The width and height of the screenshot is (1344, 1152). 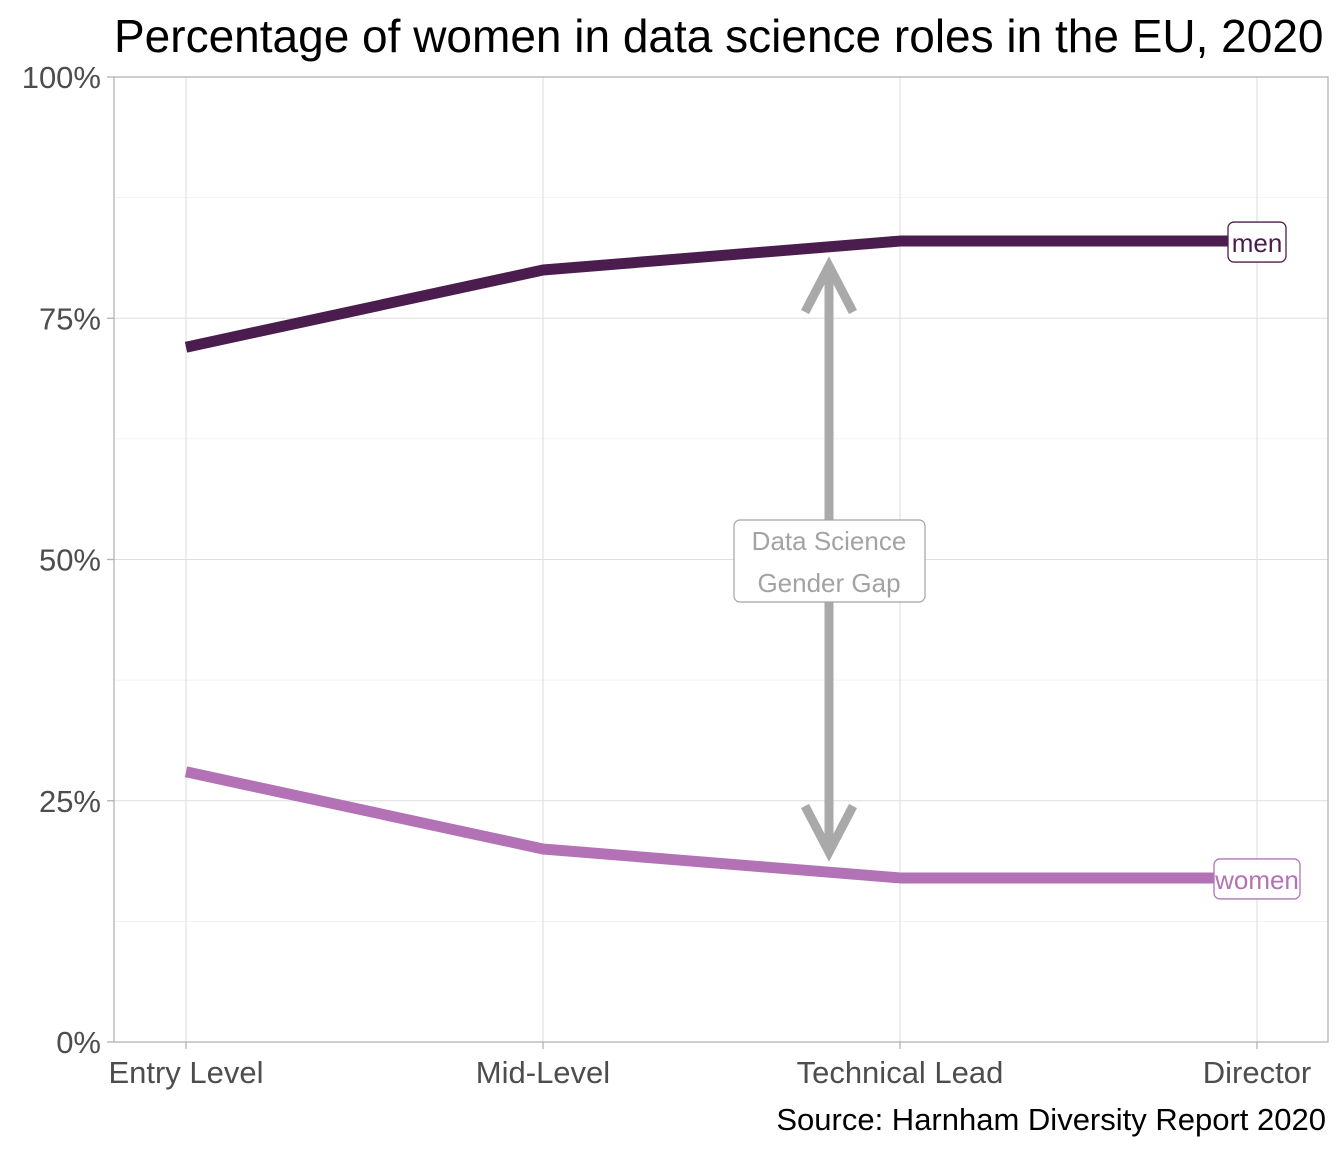 I want to click on series-label-women: women, so click(x=1256, y=880).